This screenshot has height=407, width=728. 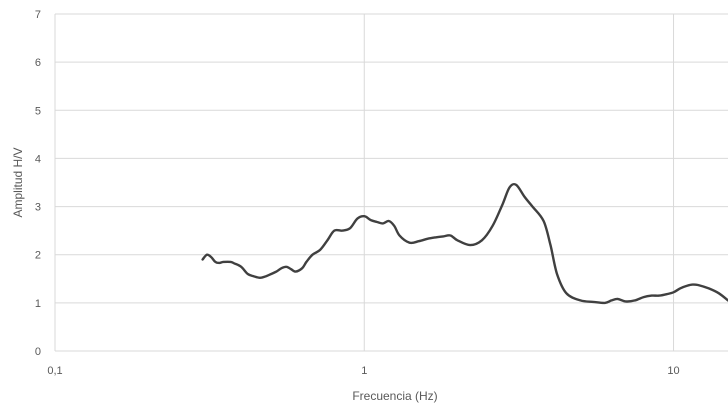 I want to click on y-tick-label: 0, so click(x=38, y=352).